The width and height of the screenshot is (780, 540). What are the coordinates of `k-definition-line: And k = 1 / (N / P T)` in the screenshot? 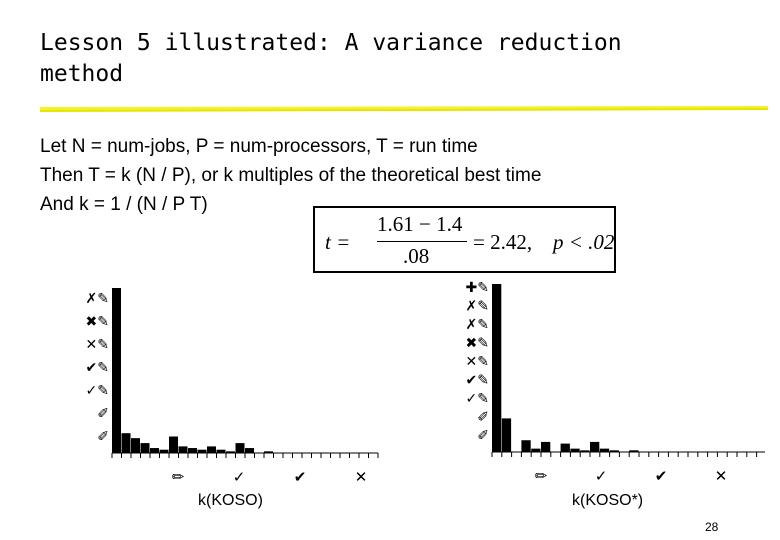 It's located at (124, 204).